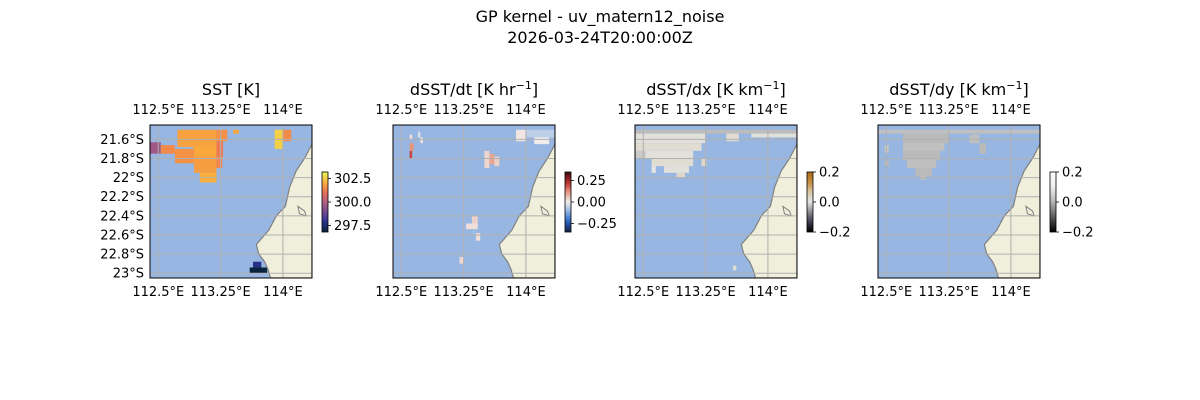 The width and height of the screenshot is (1200, 400). I want to click on lat-tick-label: 21.8°S, so click(122, 159).